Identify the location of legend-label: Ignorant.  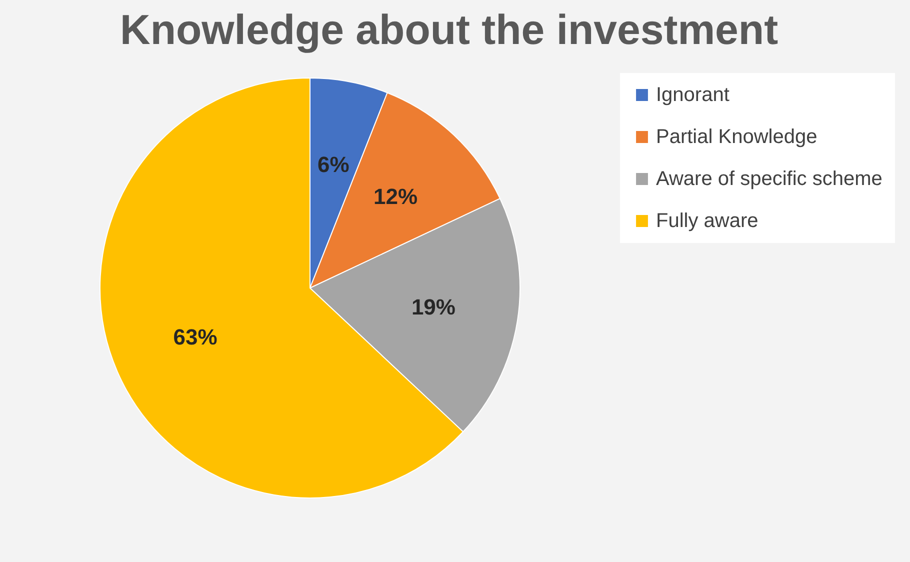
(693, 95).